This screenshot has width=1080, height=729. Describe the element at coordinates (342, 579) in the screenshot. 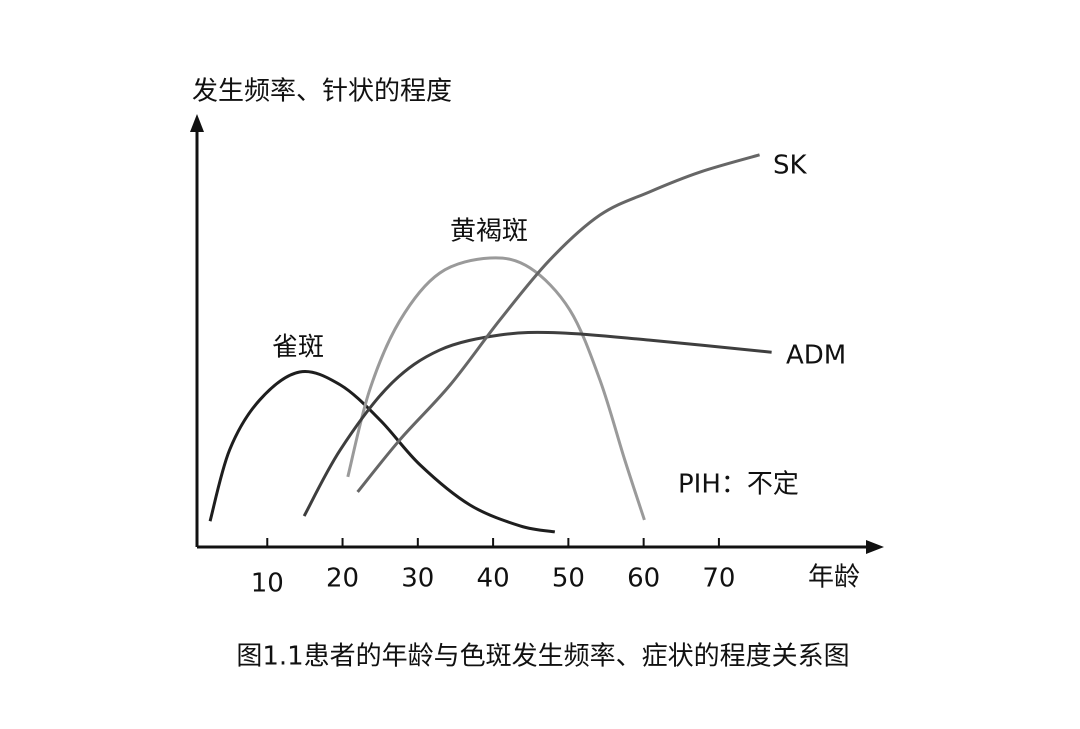

I see `x-tick-label: 20` at that location.